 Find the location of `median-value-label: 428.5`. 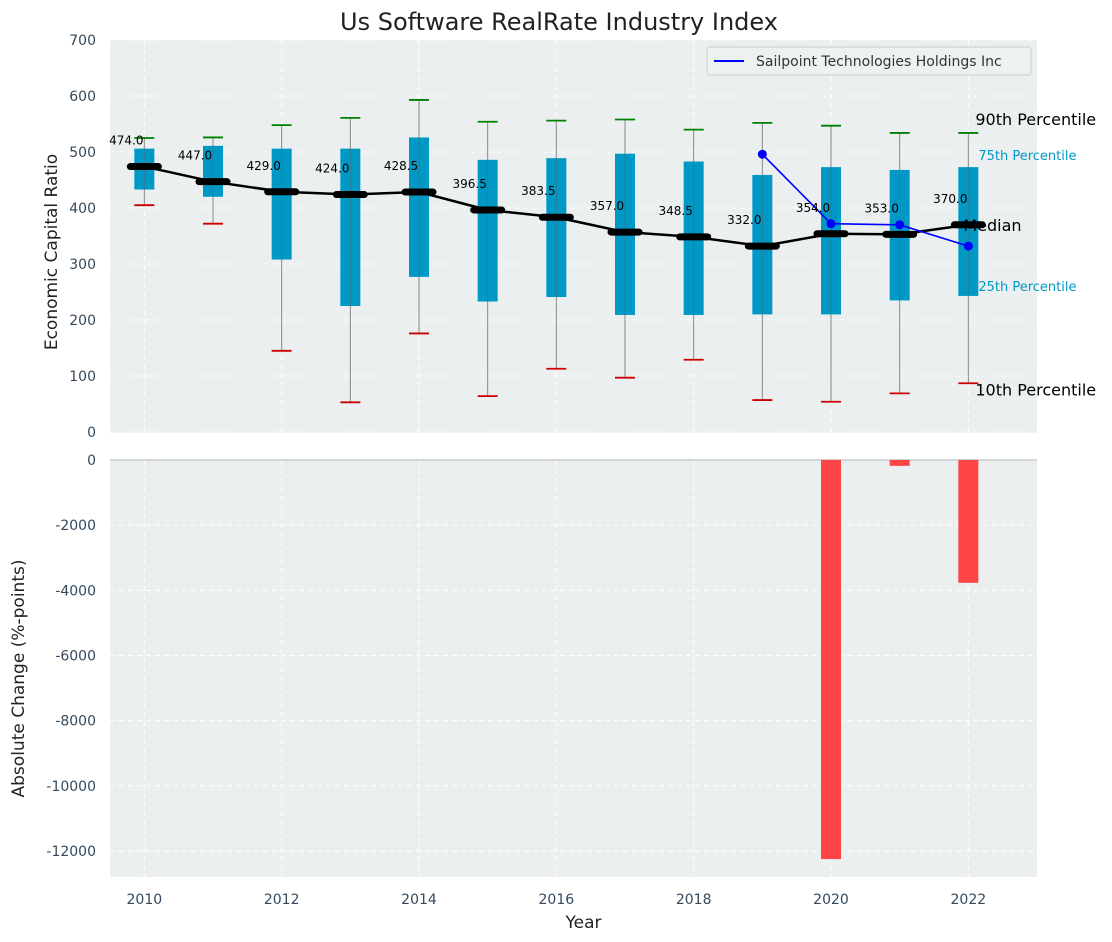

median-value-label: 428.5 is located at coordinates (401, 166).